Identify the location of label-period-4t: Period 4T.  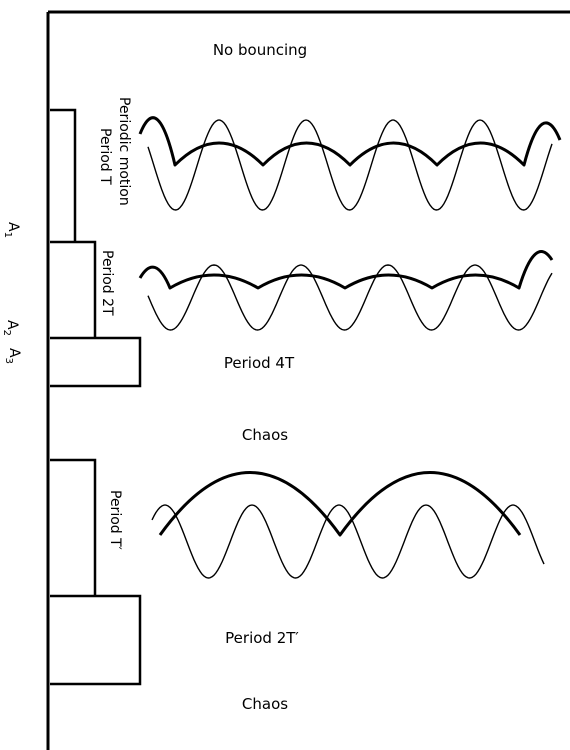
(259, 363).